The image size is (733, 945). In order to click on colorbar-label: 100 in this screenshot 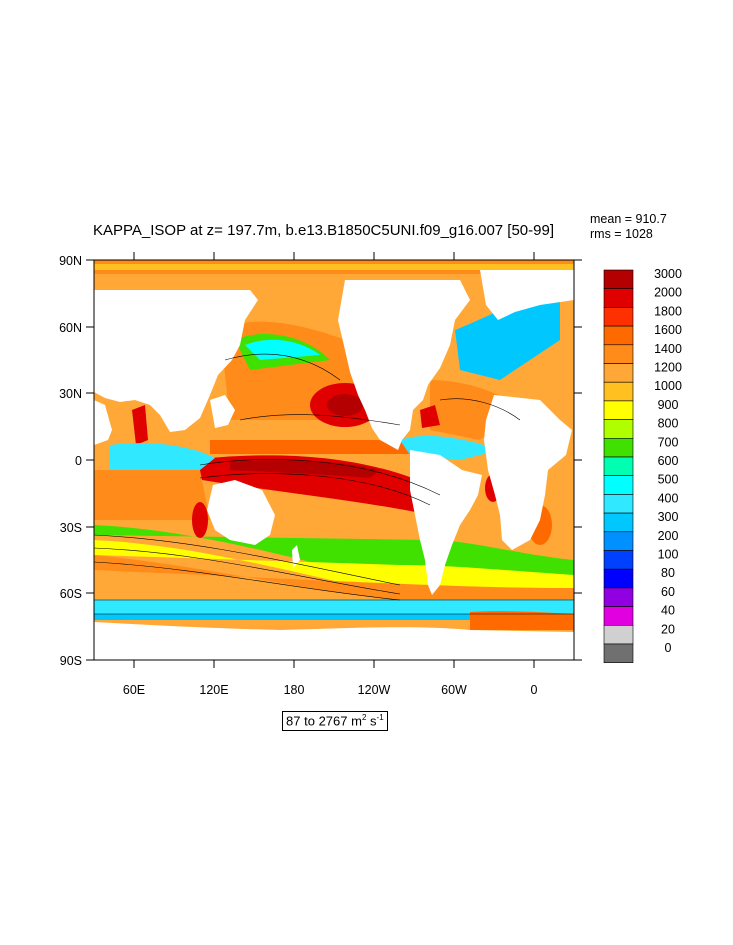, I will do `click(668, 555)`.